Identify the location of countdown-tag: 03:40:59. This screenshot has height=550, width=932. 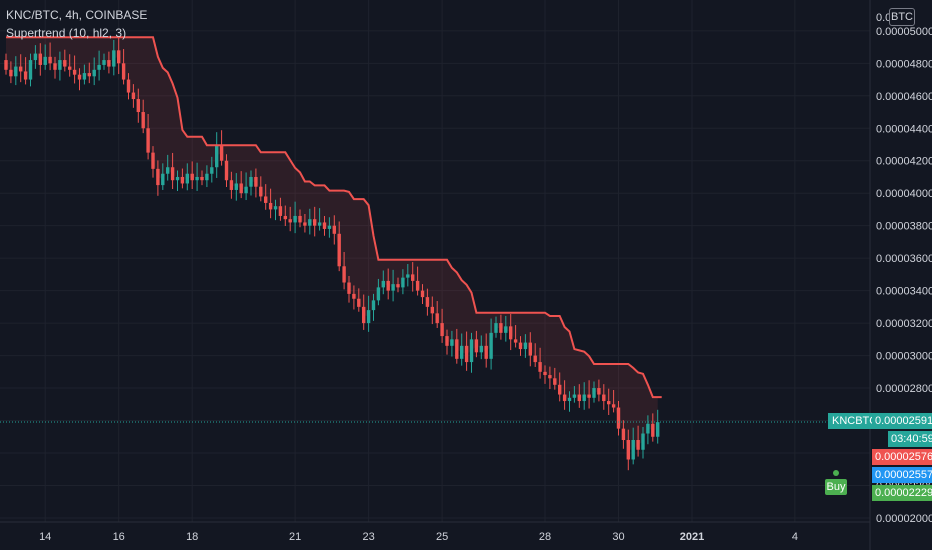
(910, 439).